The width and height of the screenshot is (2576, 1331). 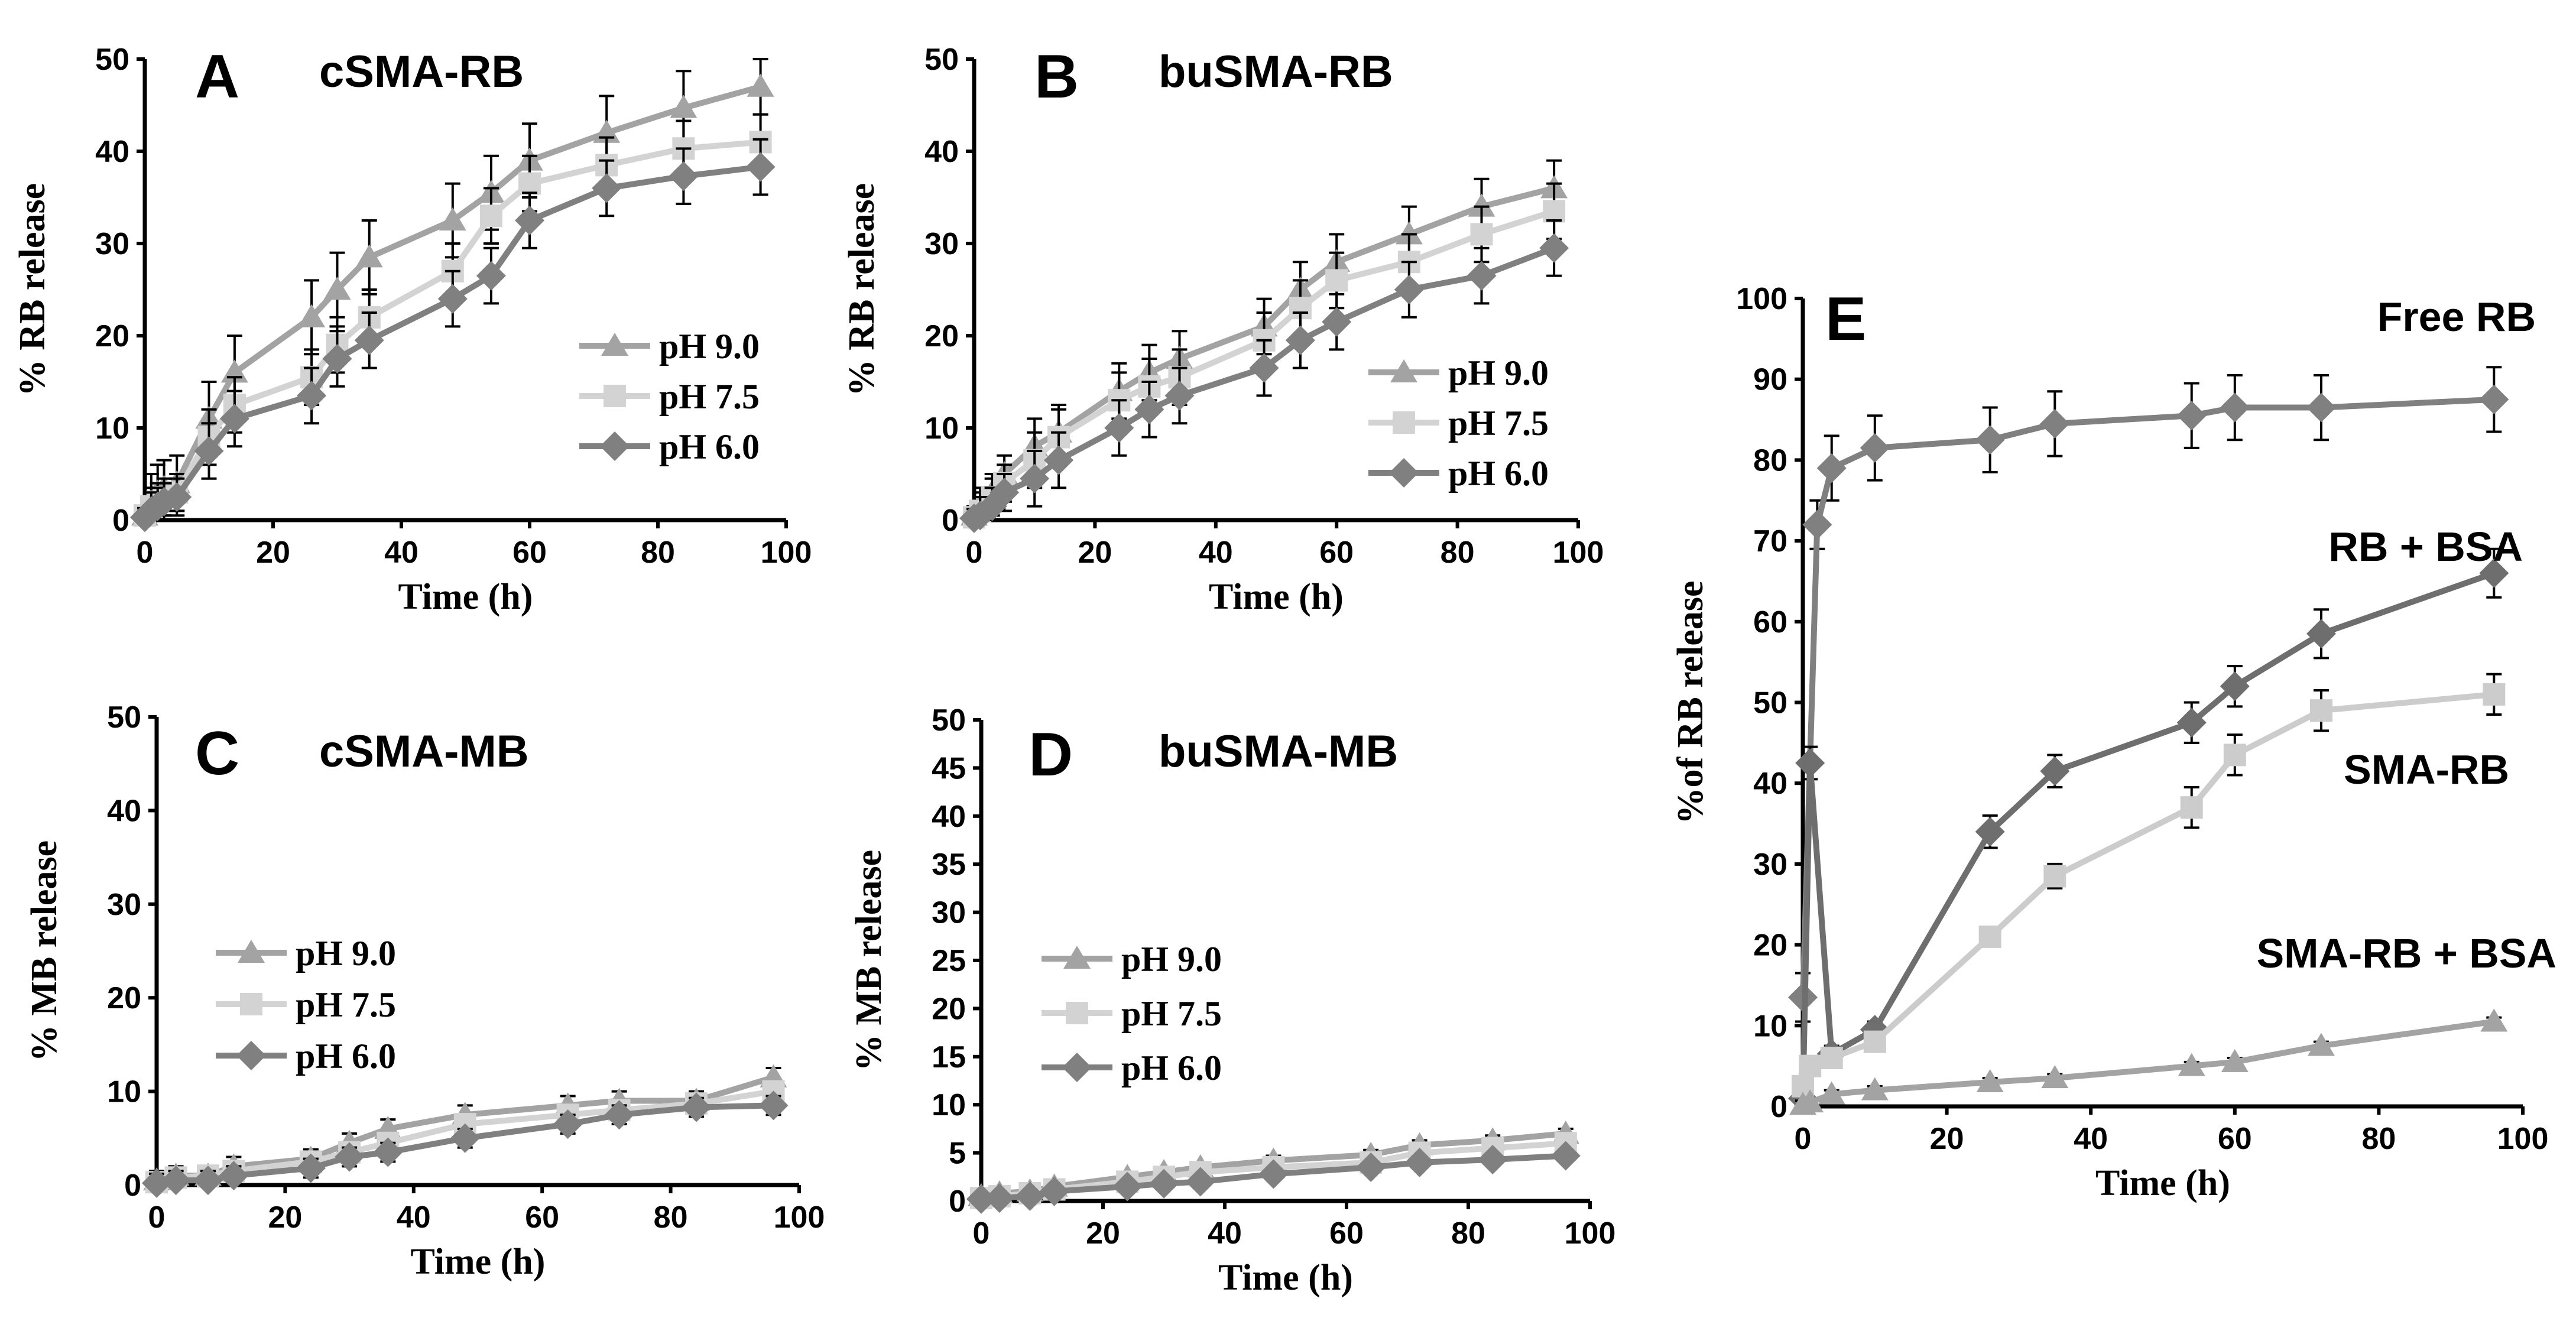 What do you see at coordinates (1459, 423) in the screenshot?
I see `legend: pH 9.0 pH 7.5 pH 6.0` at bounding box center [1459, 423].